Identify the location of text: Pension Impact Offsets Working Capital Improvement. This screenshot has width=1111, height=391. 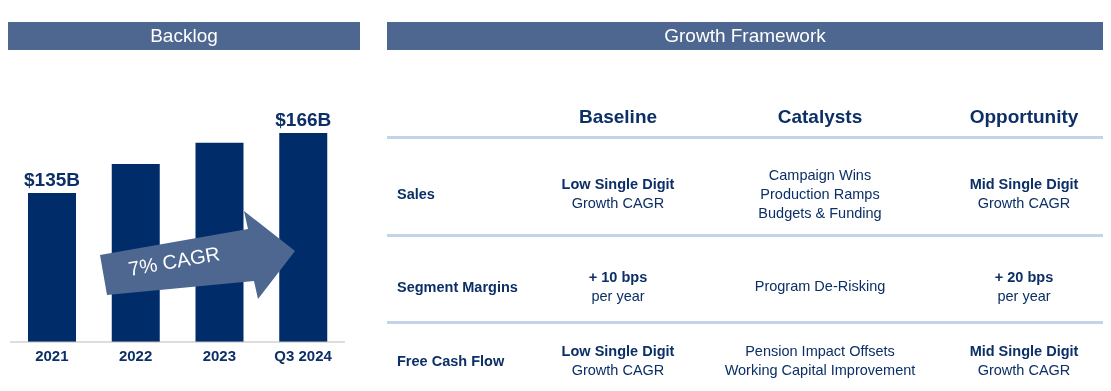
(820, 360).